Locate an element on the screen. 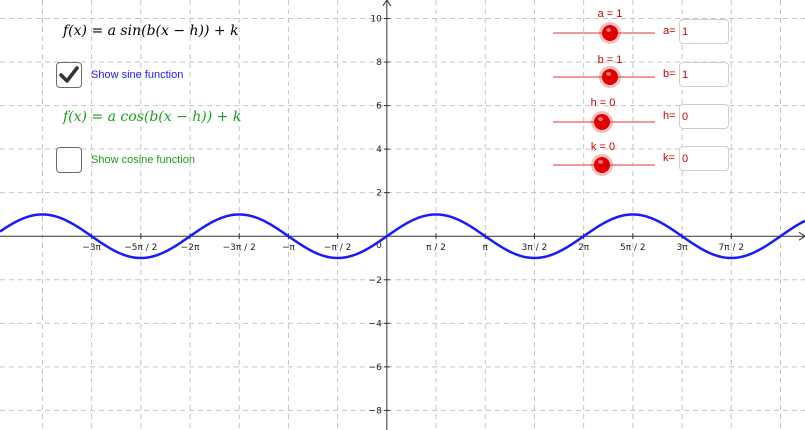 Image resolution: width=805 pixels, height=430 pixels. input-b-label: b= is located at coordinates (669, 74).